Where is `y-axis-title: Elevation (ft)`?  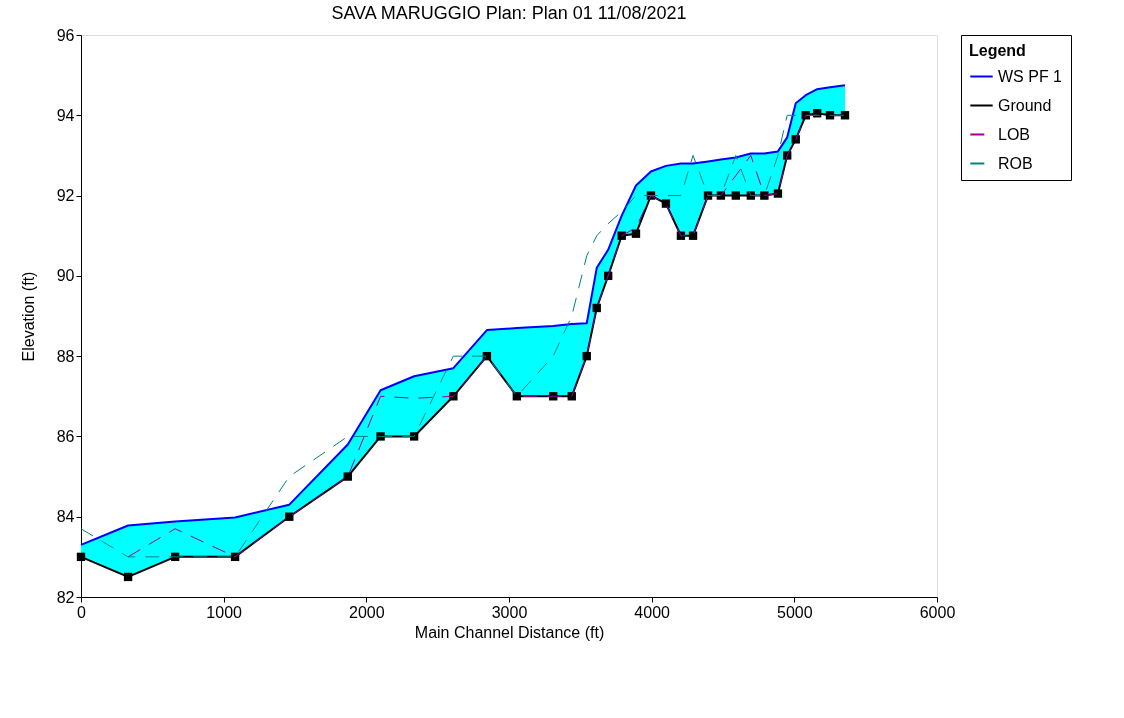
y-axis-title: Elevation (ft) is located at coordinates (28, 316).